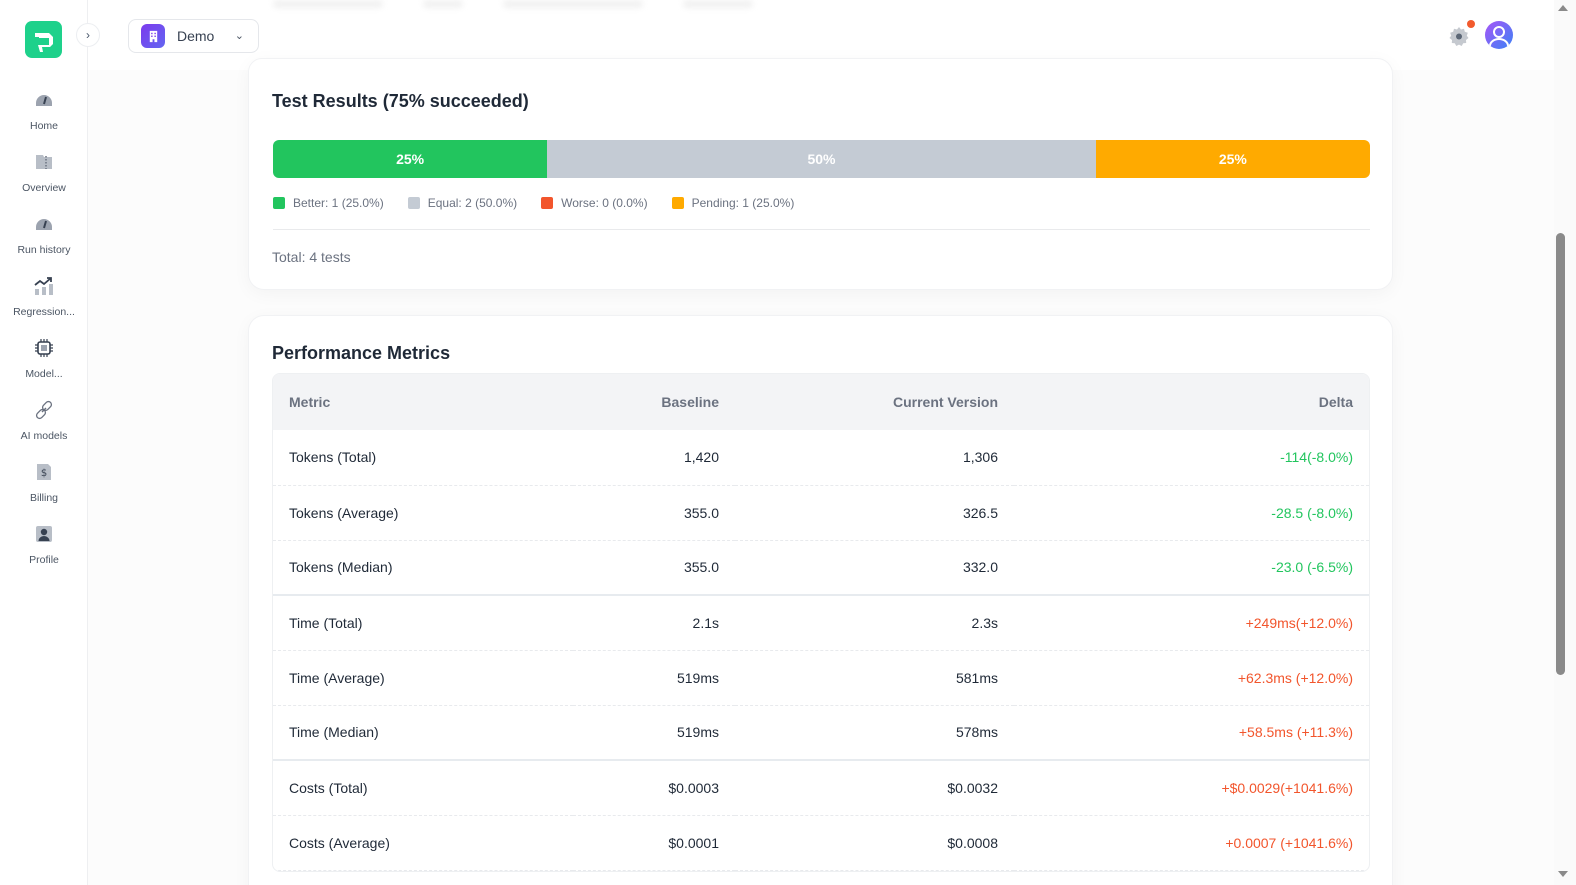 The image size is (1576, 885). I want to click on app-logo, so click(43, 39).